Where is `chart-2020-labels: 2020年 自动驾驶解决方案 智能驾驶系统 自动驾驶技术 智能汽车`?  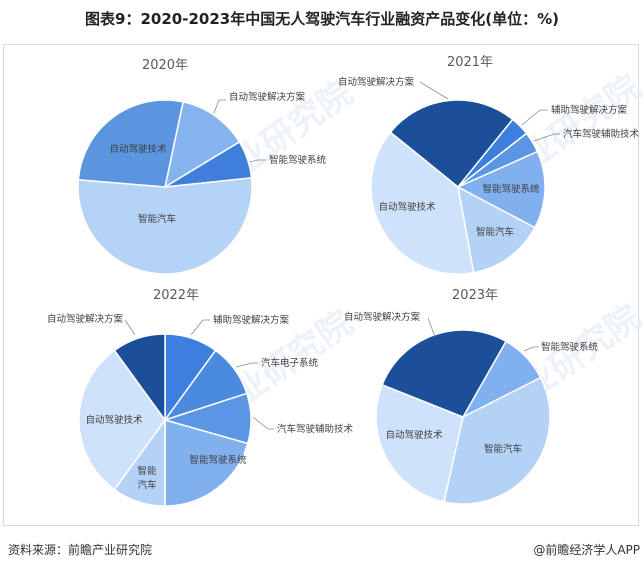 chart-2020-labels: 2020年 自动驾驶解决方案 智能驾驶系统 自动驾驶技术 智能汽车 is located at coordinates (217, 141).